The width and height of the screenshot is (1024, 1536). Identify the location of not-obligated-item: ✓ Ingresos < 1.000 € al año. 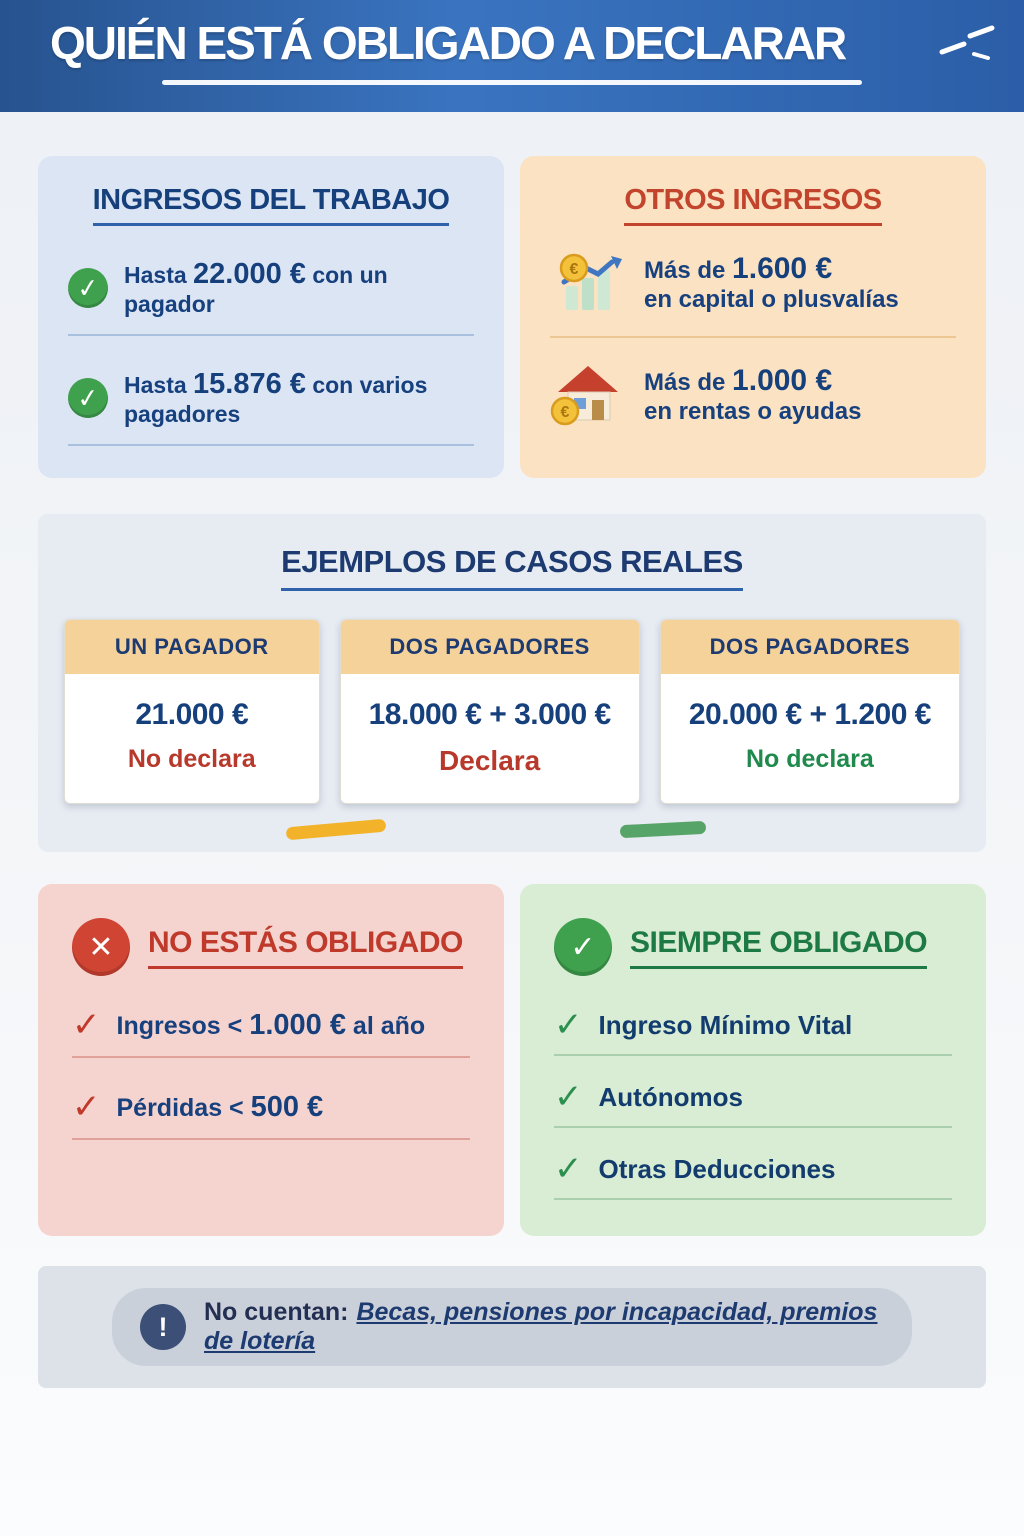
(271, 1033).